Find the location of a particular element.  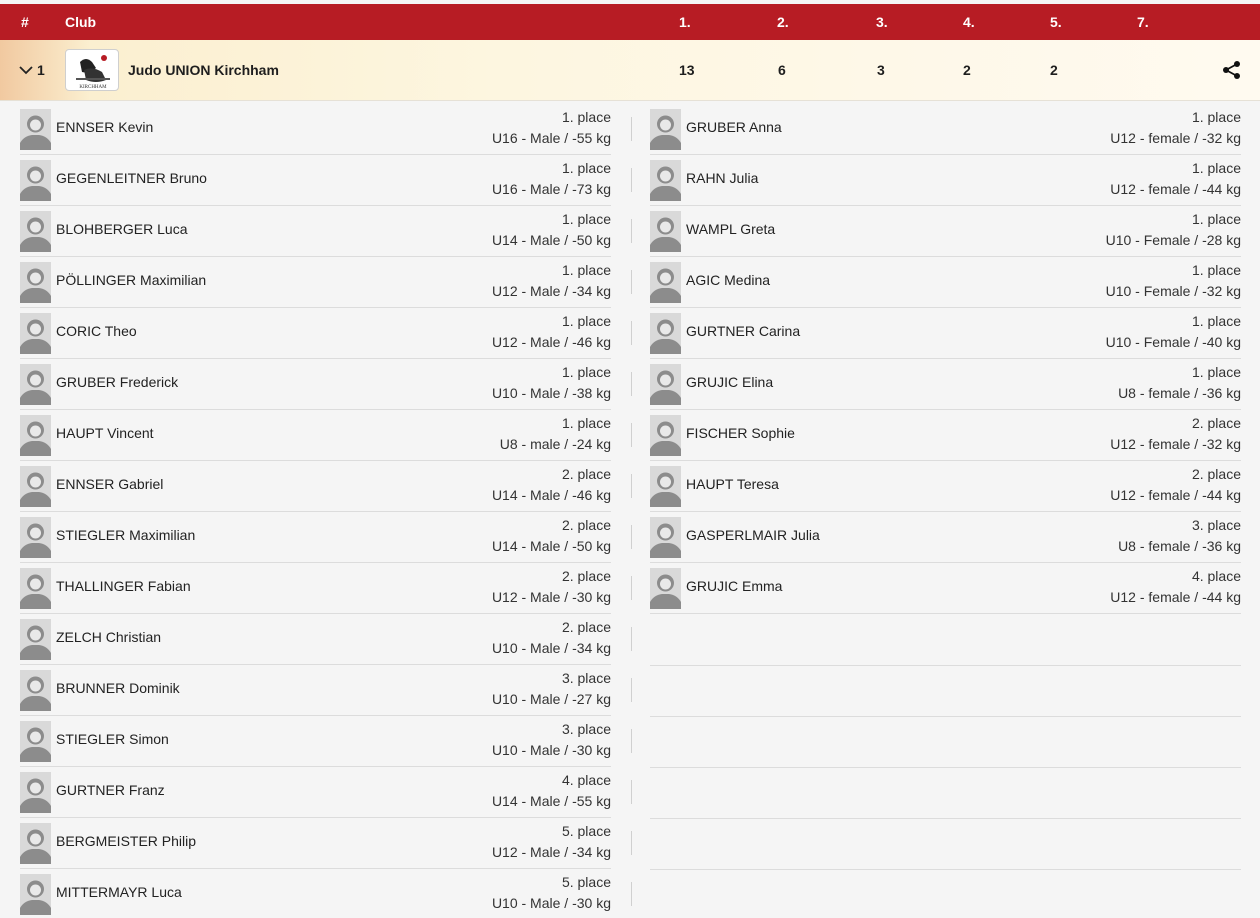

athlete-category: U14 - Male / -50 kg is located at coordinates (551, 240).